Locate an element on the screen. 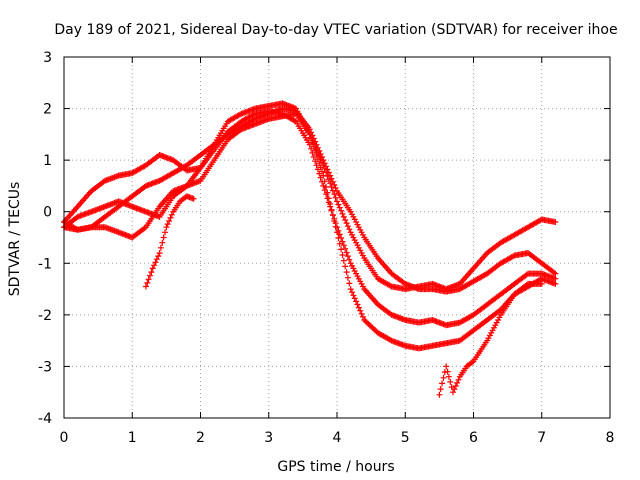 The height and width of the screenshot is (480, 640). x-tick-label: 7 is located at coordinates (541, 438).